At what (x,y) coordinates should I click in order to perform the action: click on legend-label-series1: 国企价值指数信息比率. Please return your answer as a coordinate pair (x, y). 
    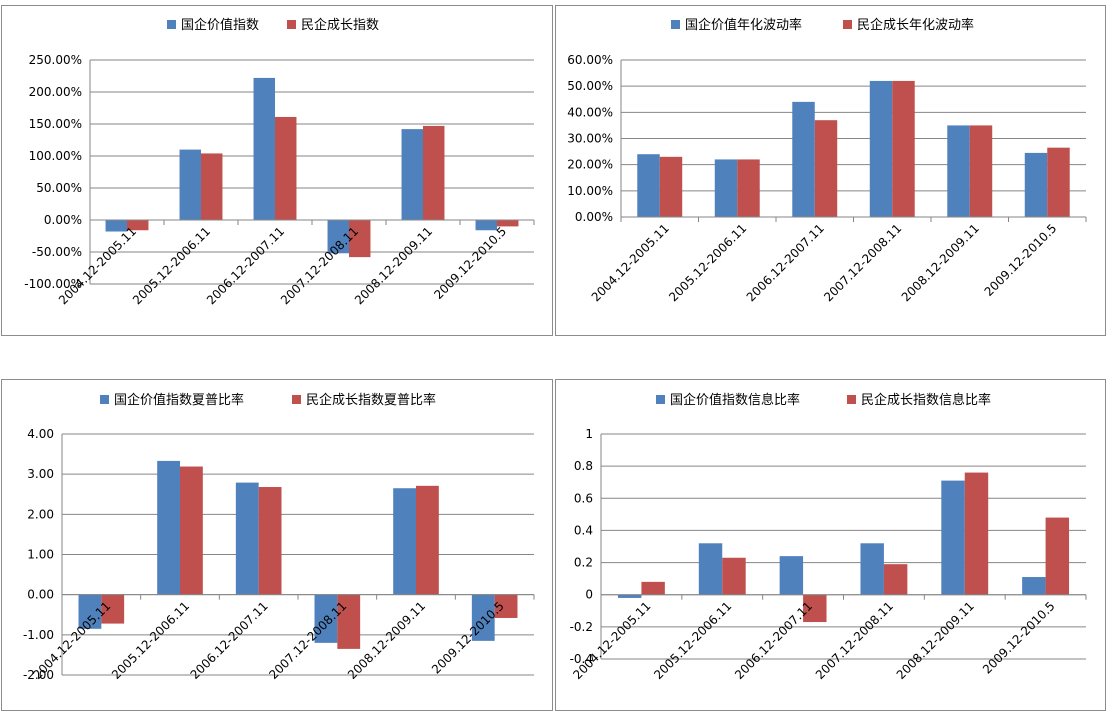
    Looking at the image, I should click on (735, 400).